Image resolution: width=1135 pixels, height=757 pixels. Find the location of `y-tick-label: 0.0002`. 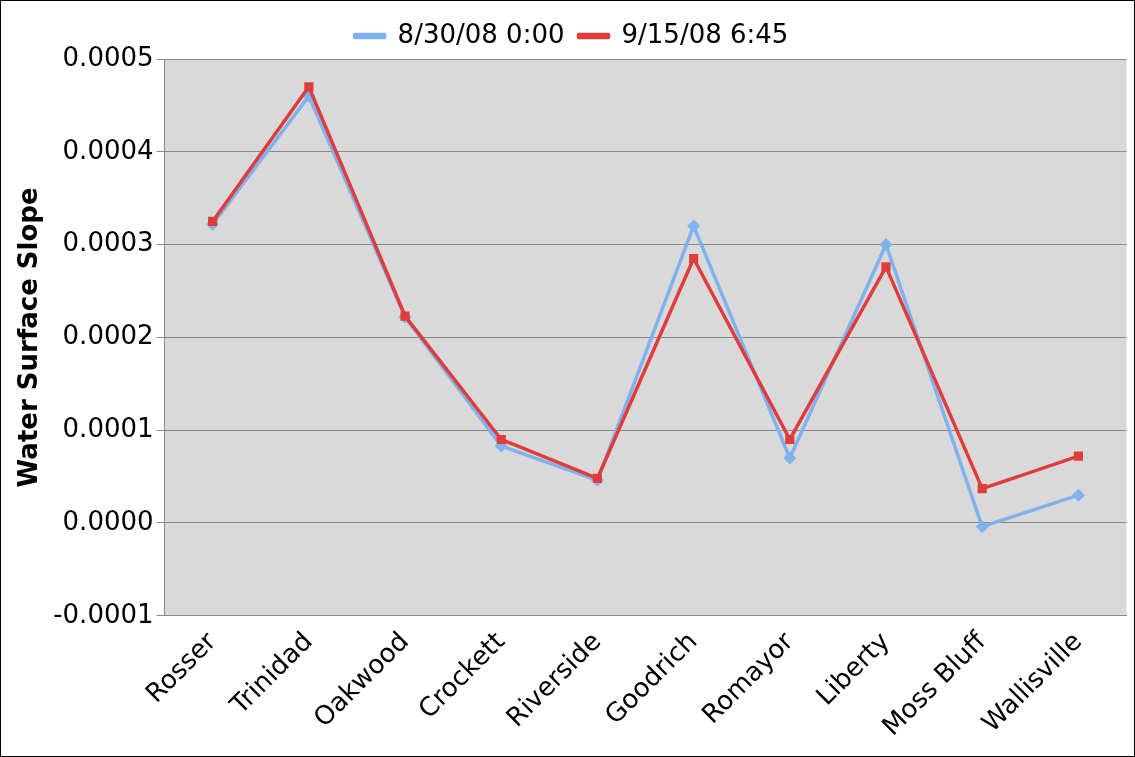

y-tick-label: 0.0002 is located at coordinates (108, 335).